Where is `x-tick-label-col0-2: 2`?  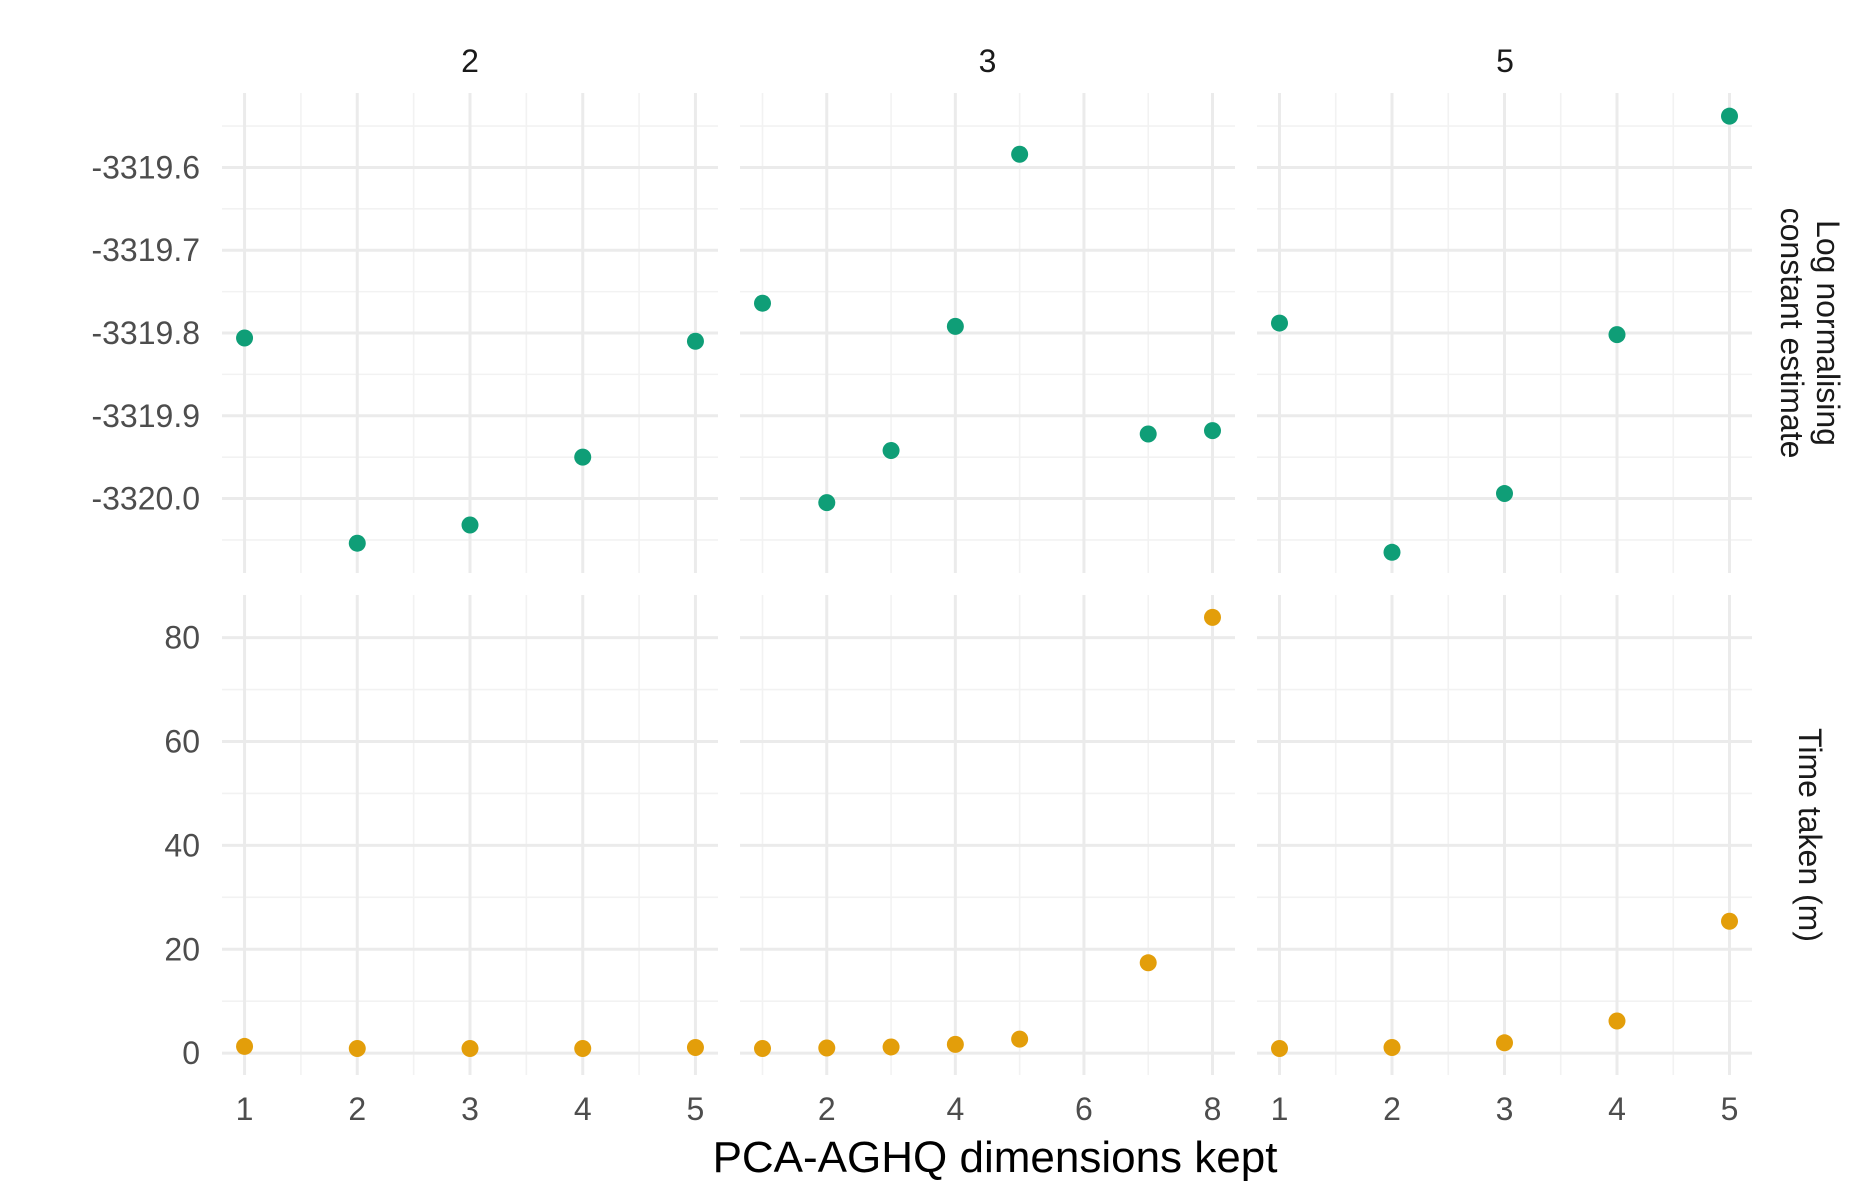 x-tick-label-col0-2: 2 is located at coordinates (357, 1109).